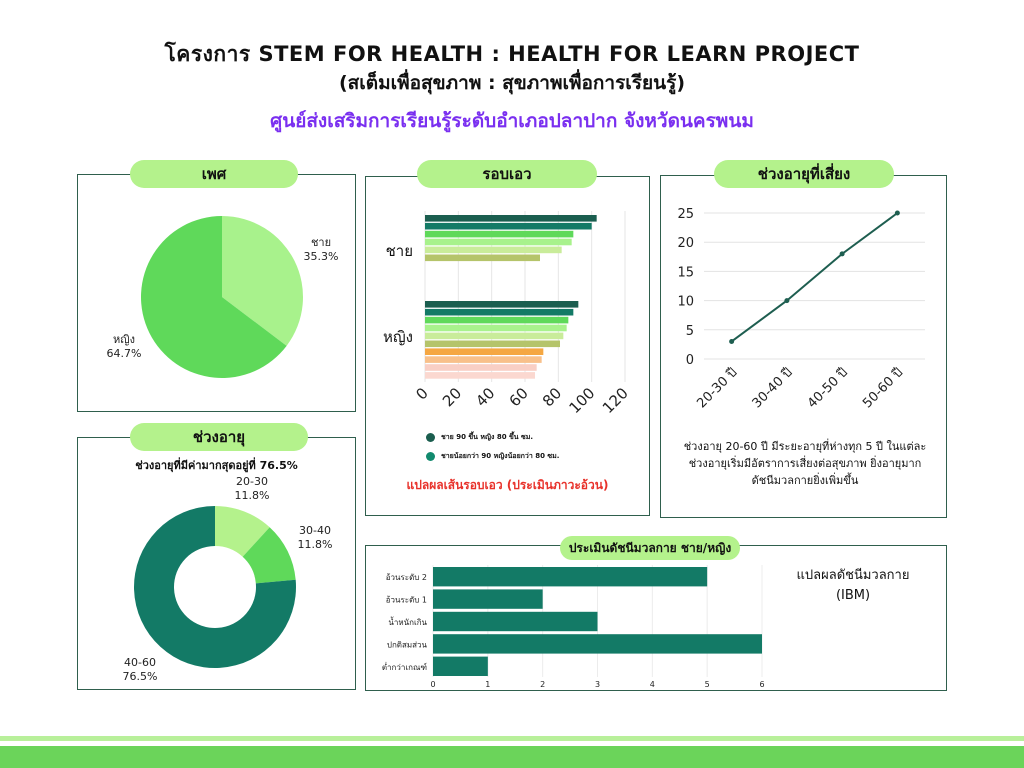 The width and height of the screenshot is (1024, 768). Describe the element at coordinates (219, 437) in the screenshot. I see `age-pill: ช่วงอายุ` at that location.